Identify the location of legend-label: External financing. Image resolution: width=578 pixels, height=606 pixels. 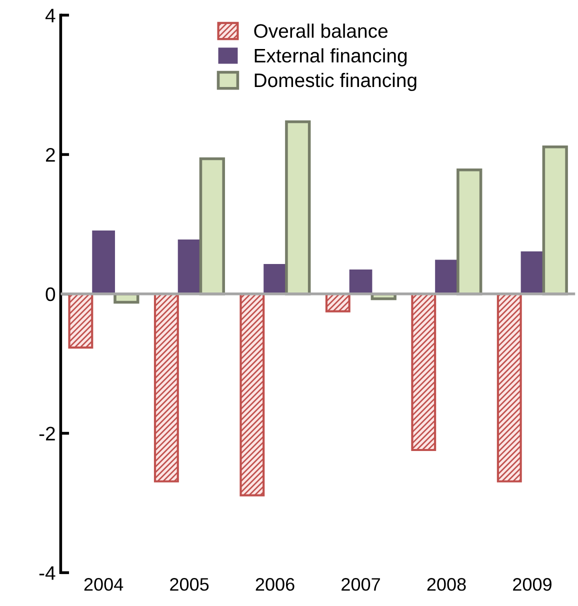
(330, 57).